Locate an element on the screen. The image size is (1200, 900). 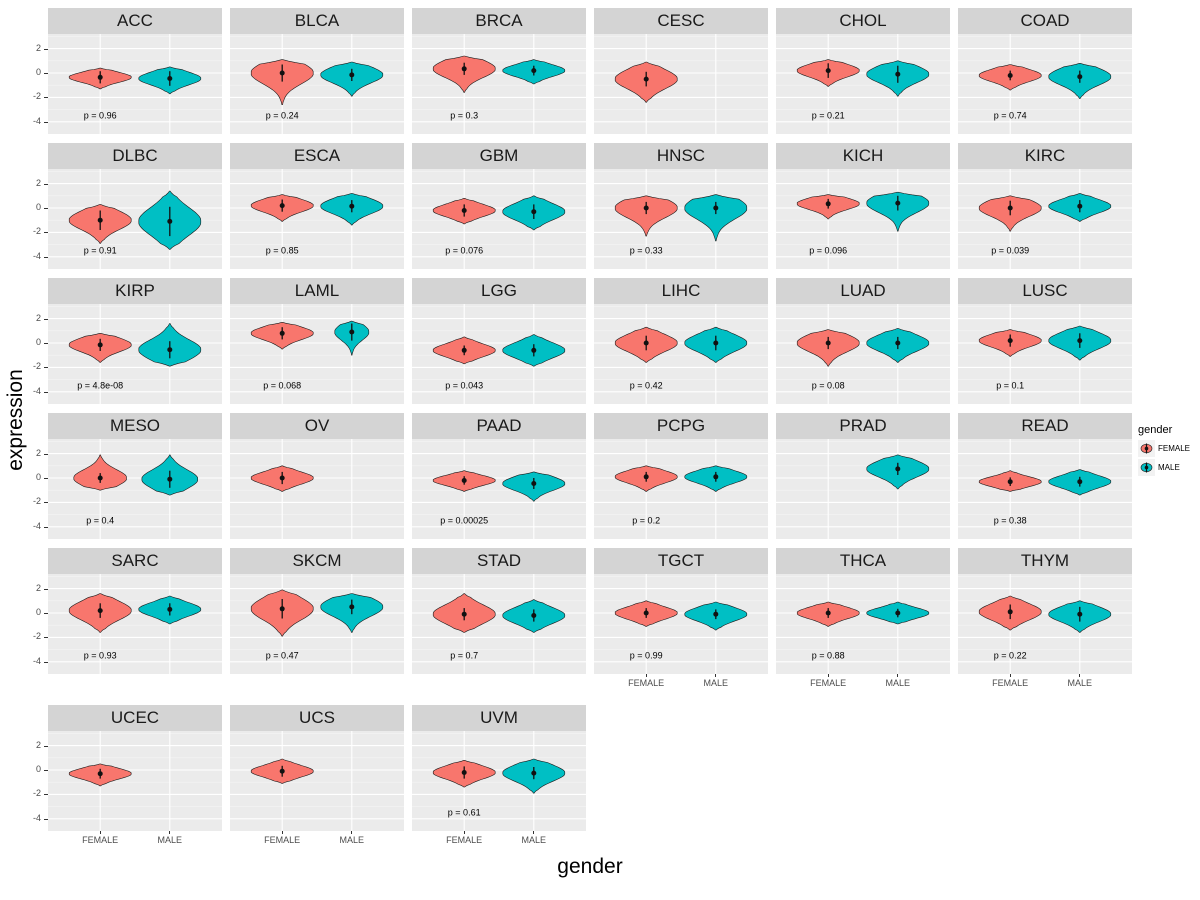
facet-strip: MESO is located at coordinates (135, 426).